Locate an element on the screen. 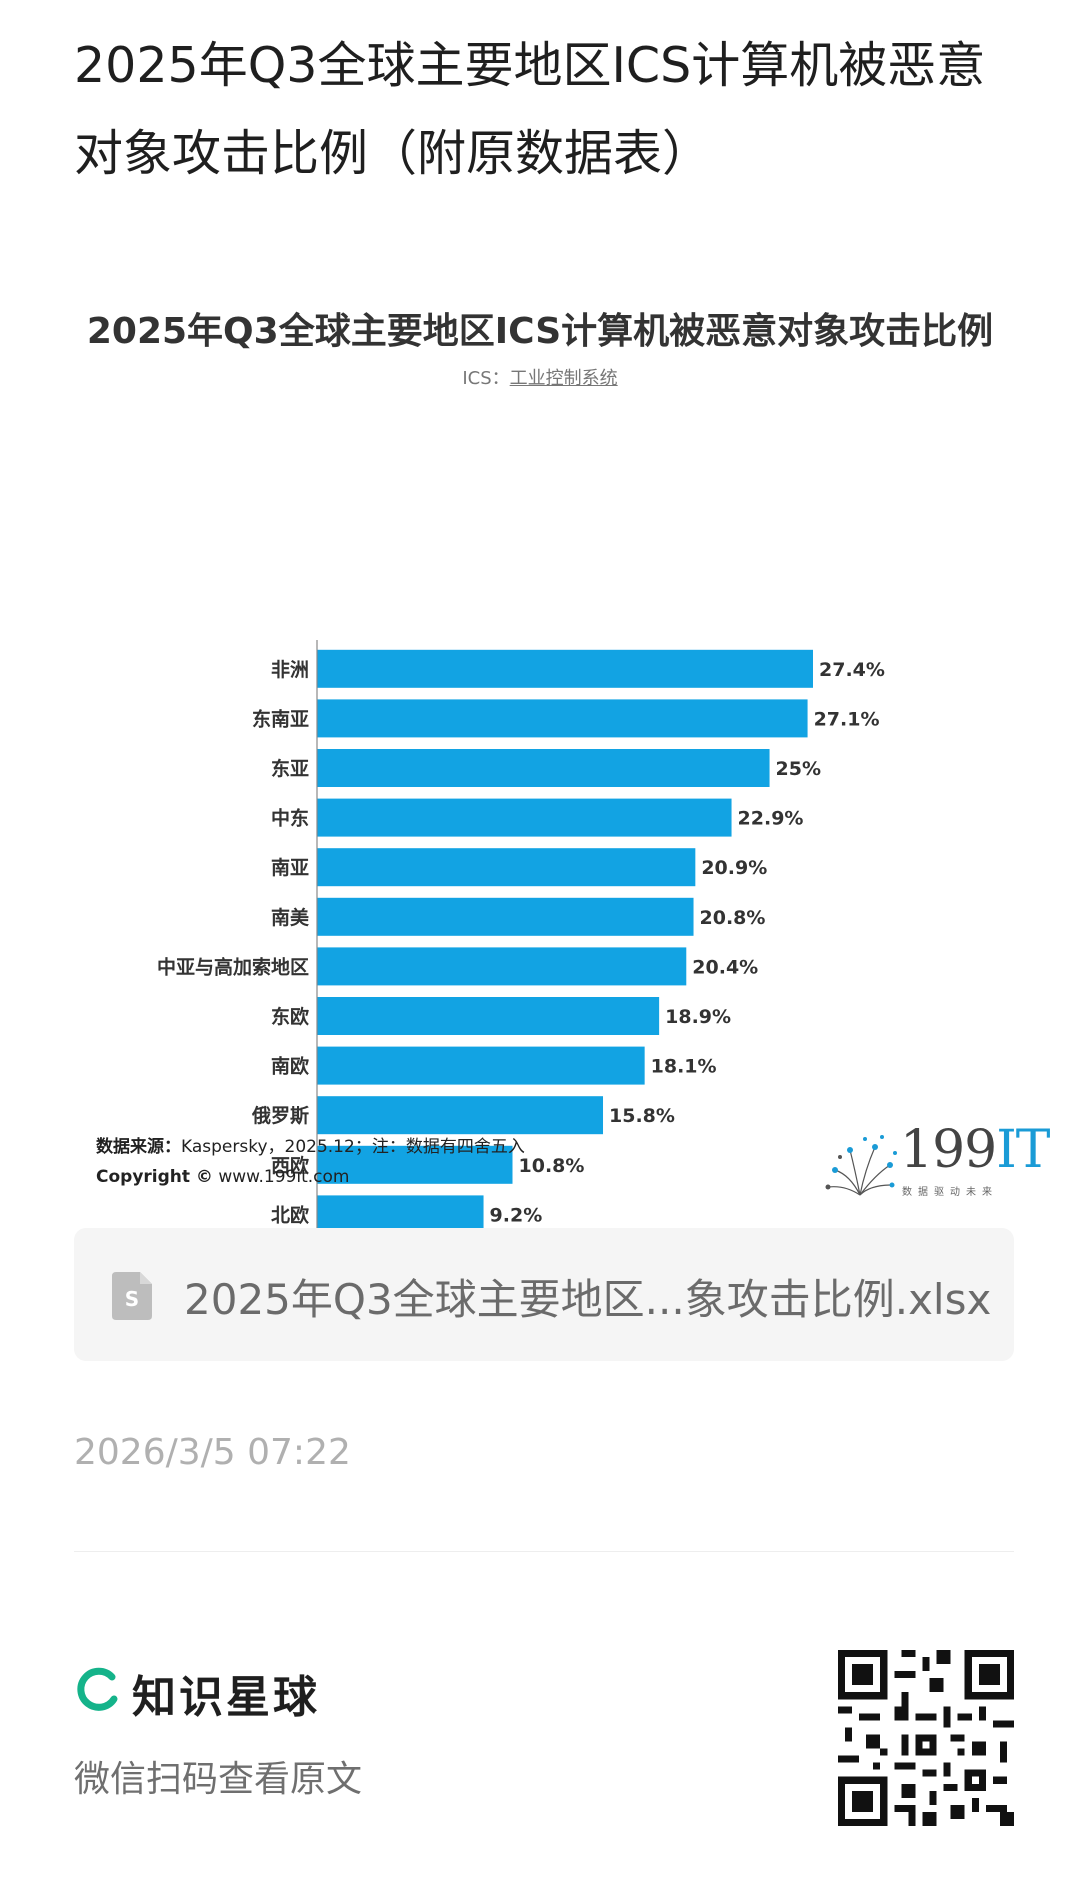  post-timestamp: 2026/3/5 07:22 is located at coordinates (212, 1452).